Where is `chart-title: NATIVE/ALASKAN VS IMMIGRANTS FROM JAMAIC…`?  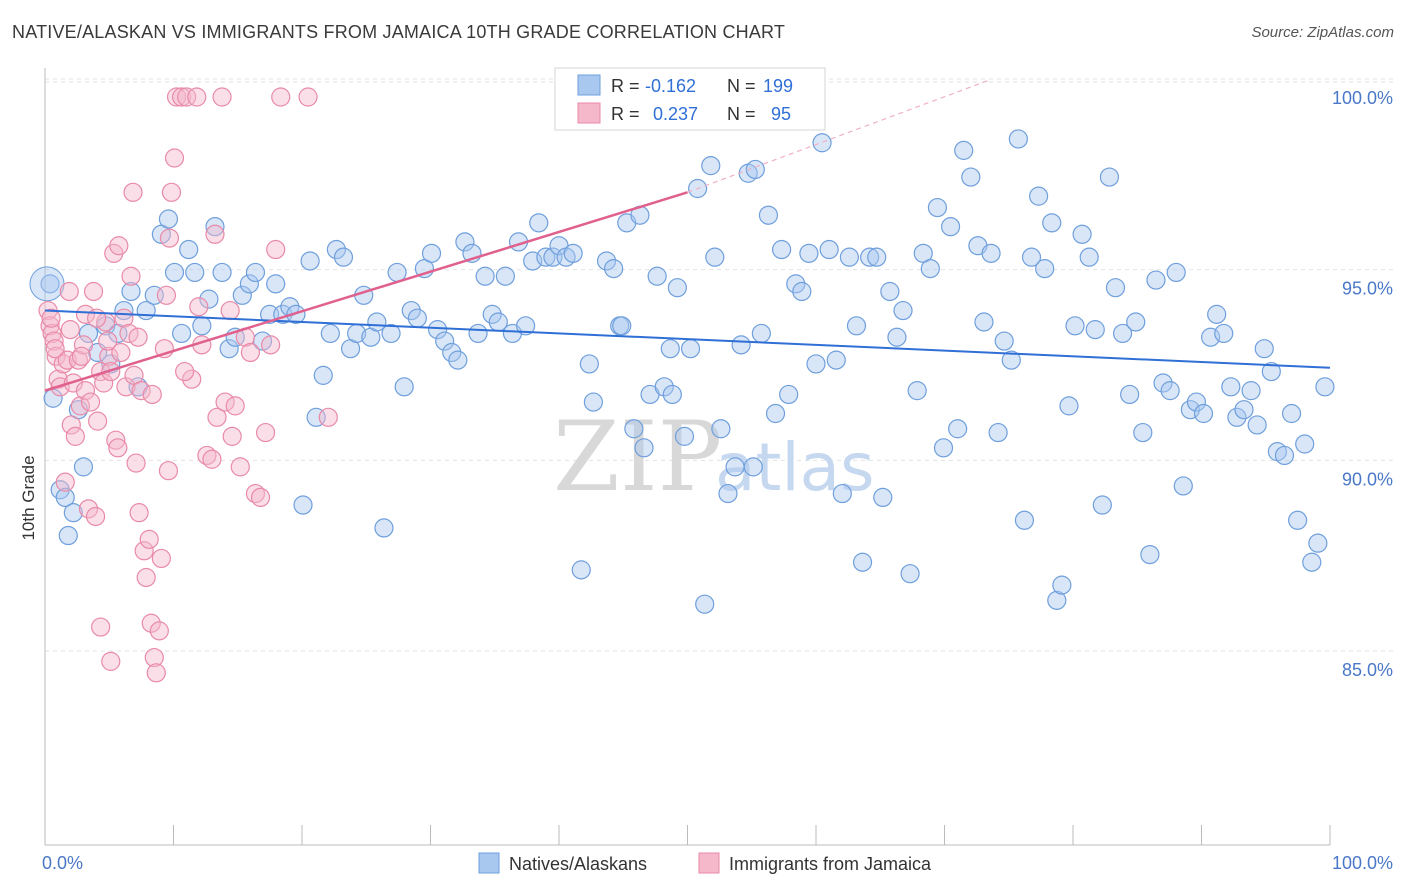 chart-title: NATIVE/ALASKAN VS IMMIGRANTS FROM JAMAIC… is located at coordinates (399, 32).